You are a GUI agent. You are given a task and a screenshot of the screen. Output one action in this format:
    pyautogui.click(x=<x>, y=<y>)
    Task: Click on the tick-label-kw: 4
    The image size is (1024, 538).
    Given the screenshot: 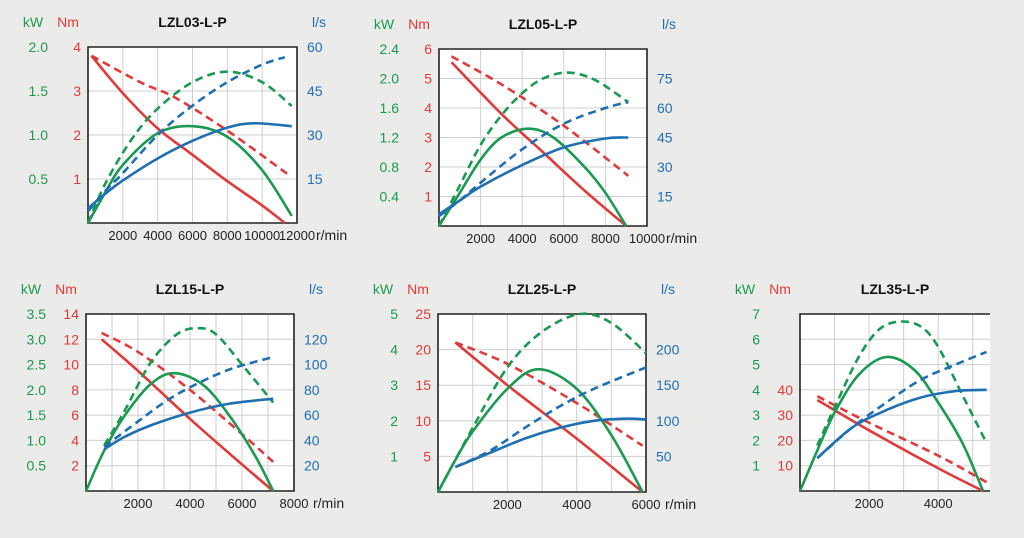 What is the action you would take?
    pyautogui.click(x=756, y=390)
    